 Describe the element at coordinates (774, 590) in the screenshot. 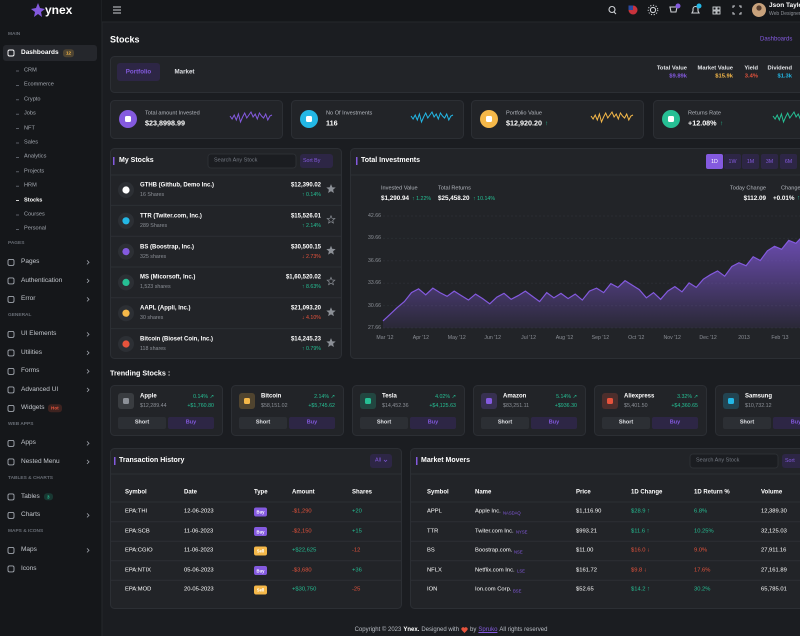

I see `cell-volume: 65,785.01` at that location.